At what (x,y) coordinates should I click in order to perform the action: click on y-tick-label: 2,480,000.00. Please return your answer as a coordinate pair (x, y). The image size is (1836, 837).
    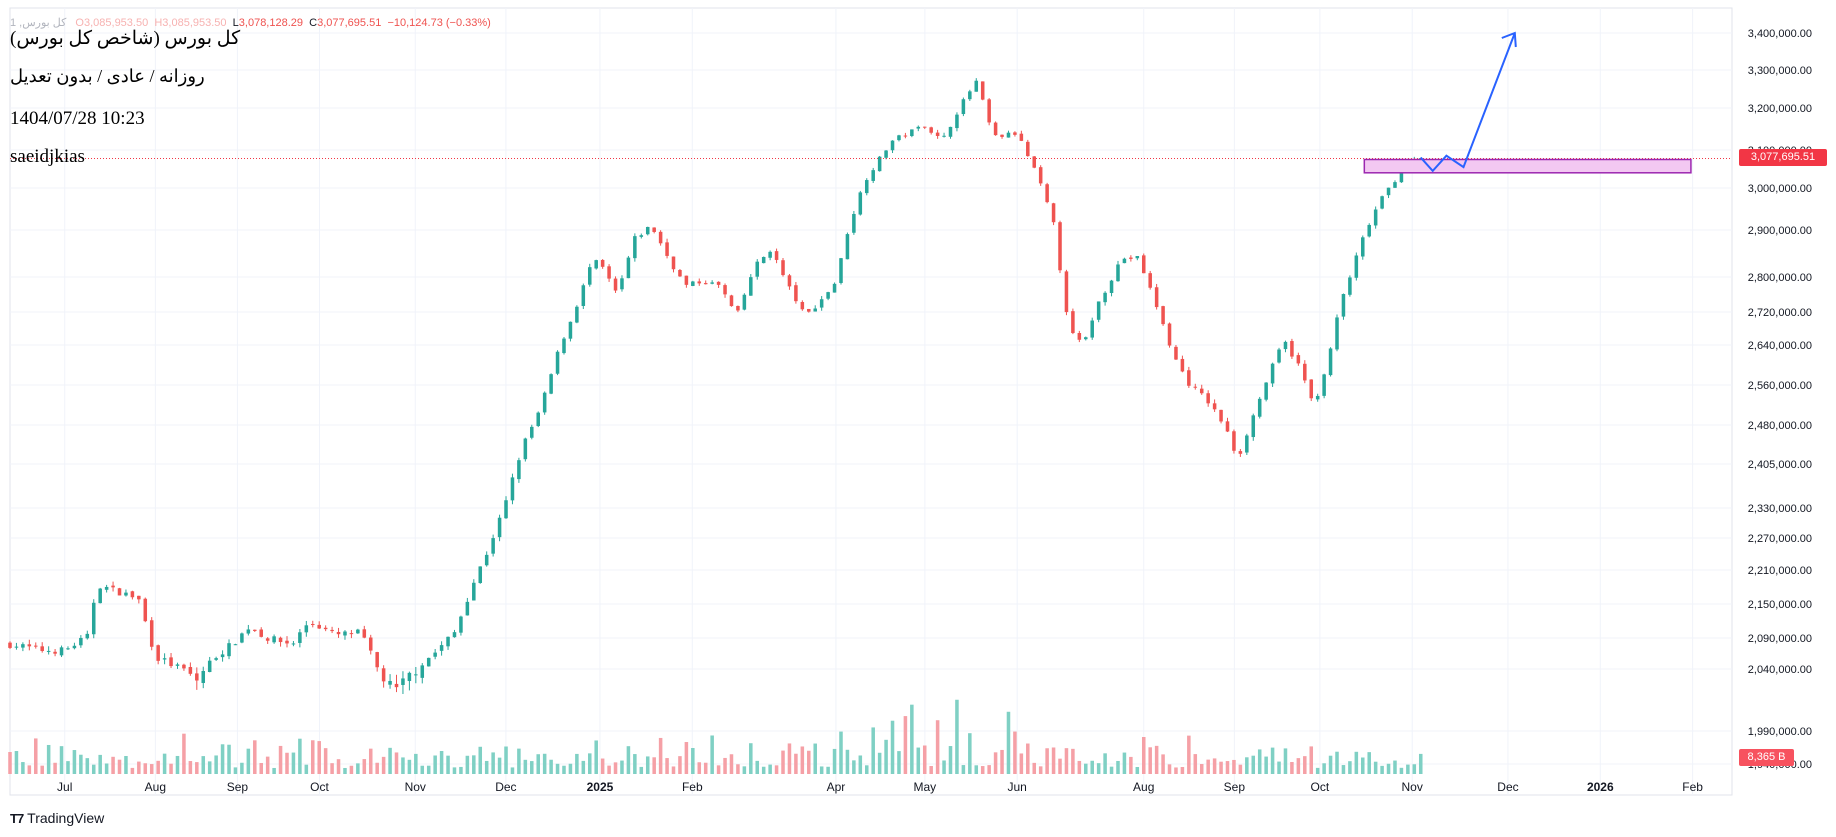
    Looking at the image, I should click on (1780, 426).